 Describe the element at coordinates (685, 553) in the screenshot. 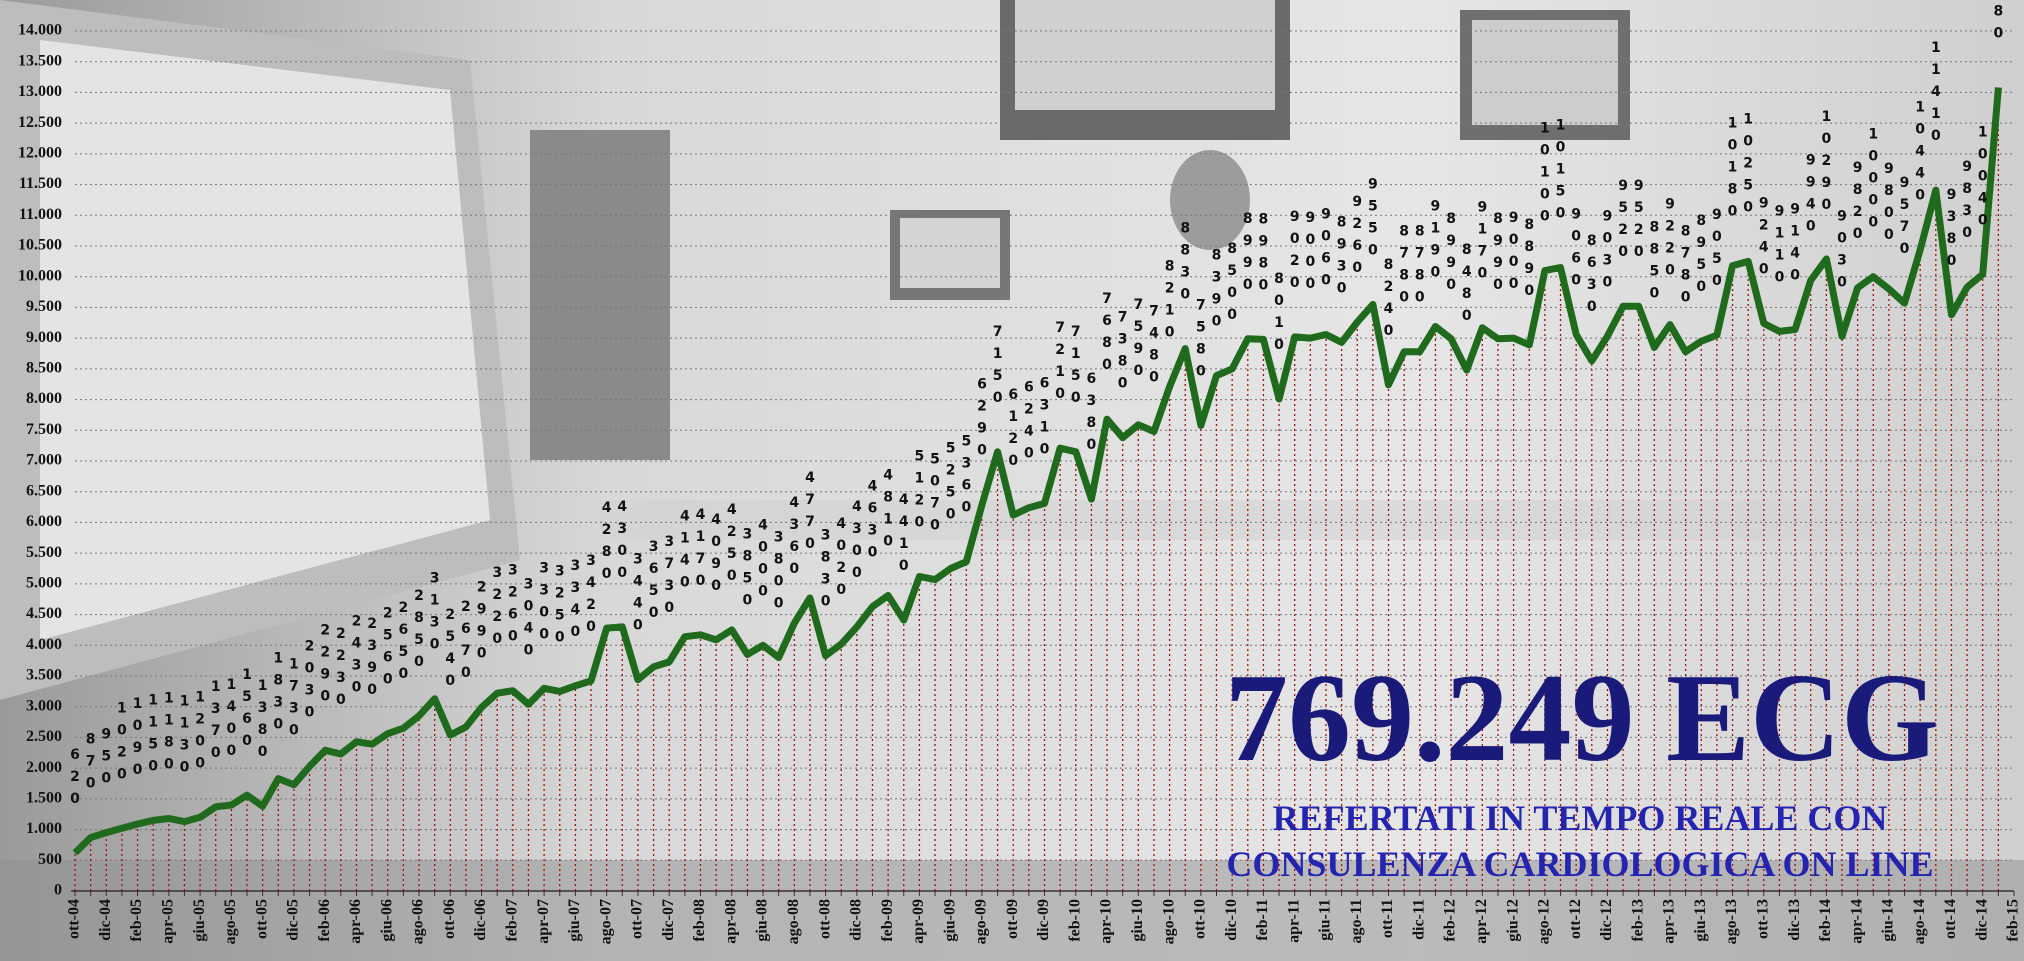

I see `data-label: 4140` at that location.